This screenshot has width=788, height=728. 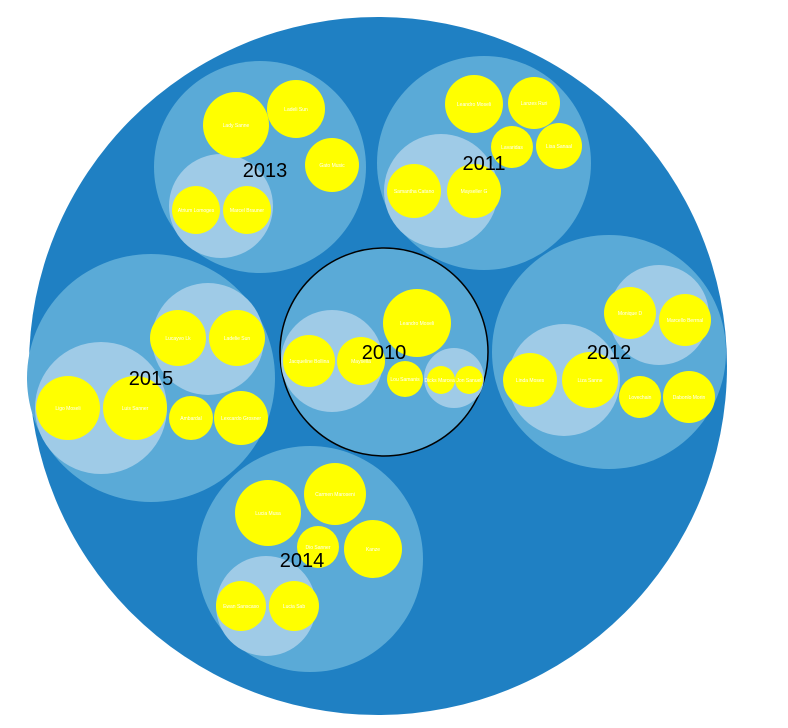 What do you see at coordinates (630, 314) in the screenshot?
I see `leaf-label: Monique D` at bounding box center [630, 314].